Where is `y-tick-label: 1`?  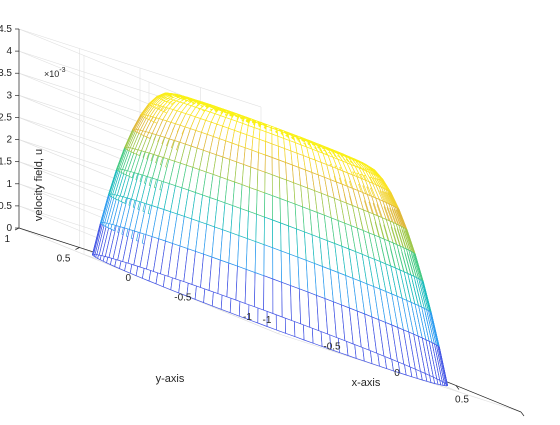
y-tick-label: 1 is located at coordinates (7, 239).